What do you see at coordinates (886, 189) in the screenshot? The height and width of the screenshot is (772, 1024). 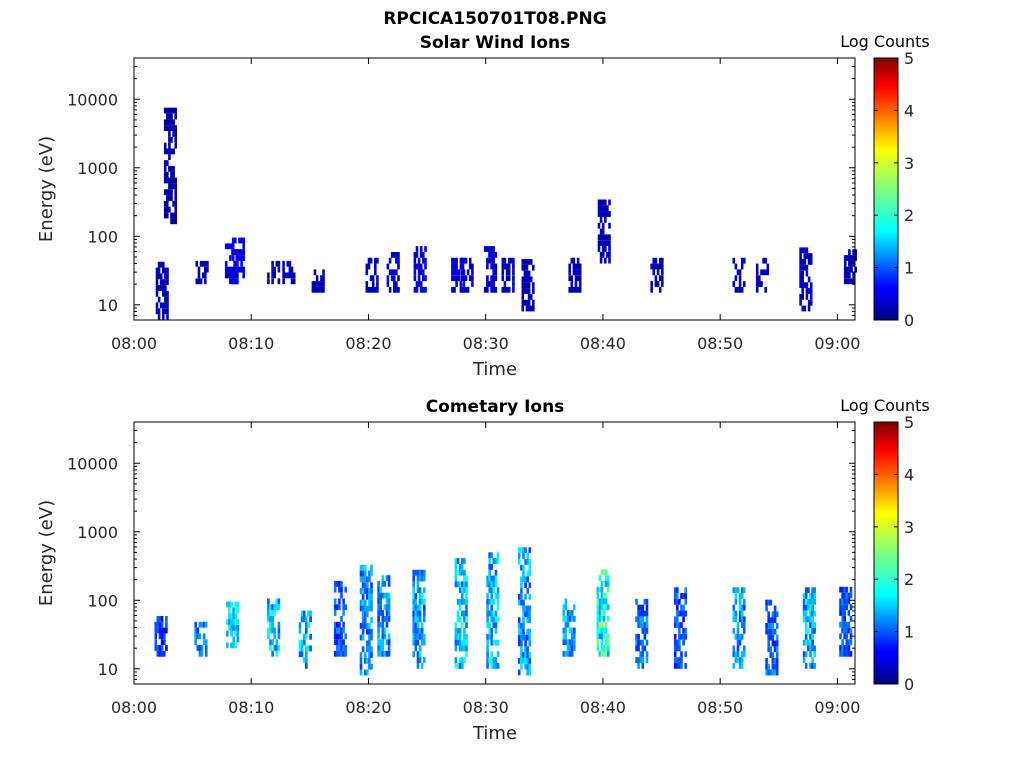 I see `colorbar-solar-wind` at bounding box center [886, 189].